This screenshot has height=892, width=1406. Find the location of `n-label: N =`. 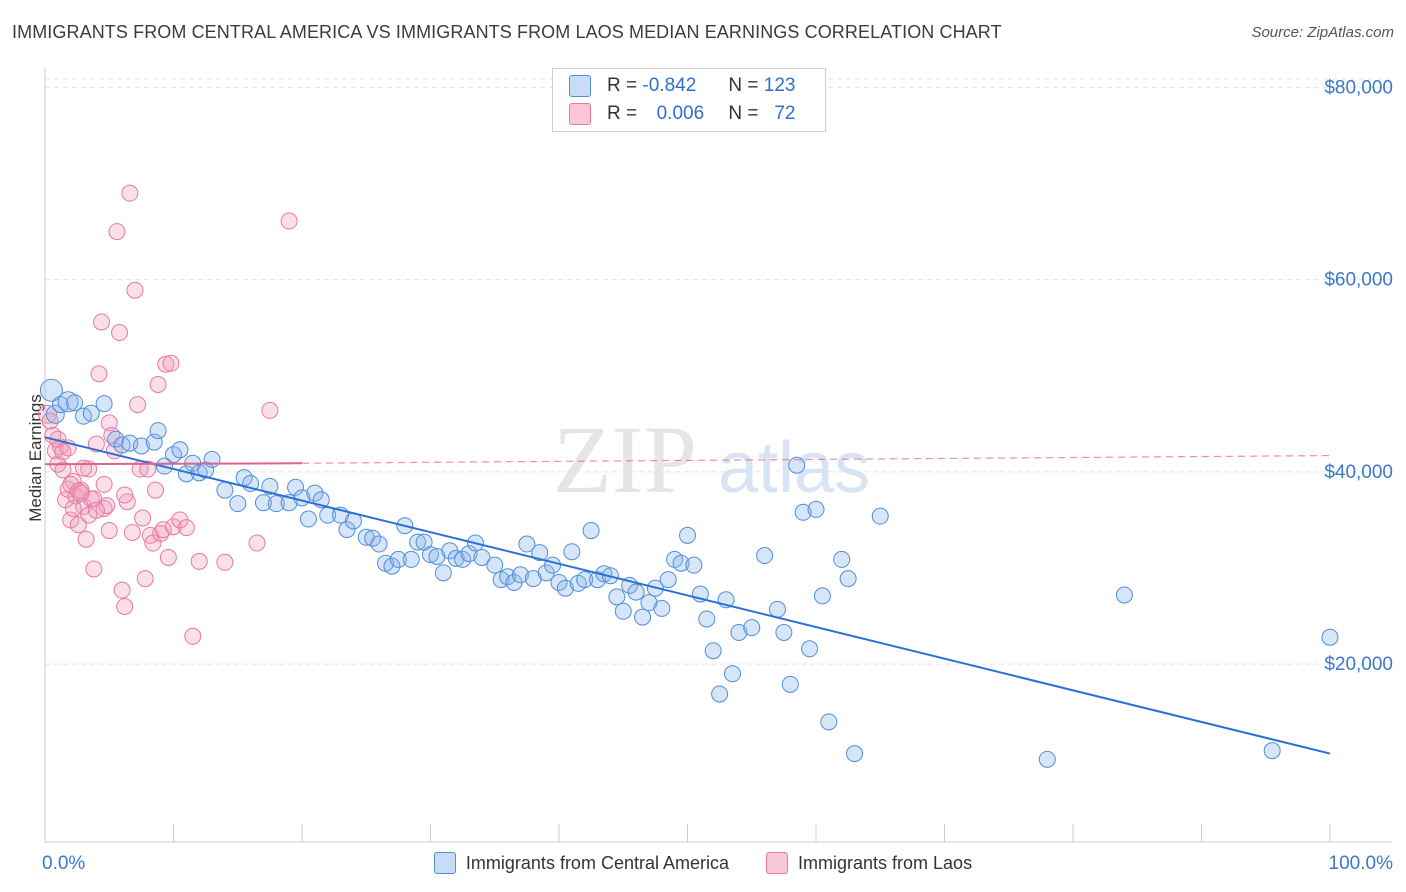

n-label: N = is located at coordinates (743, 85).